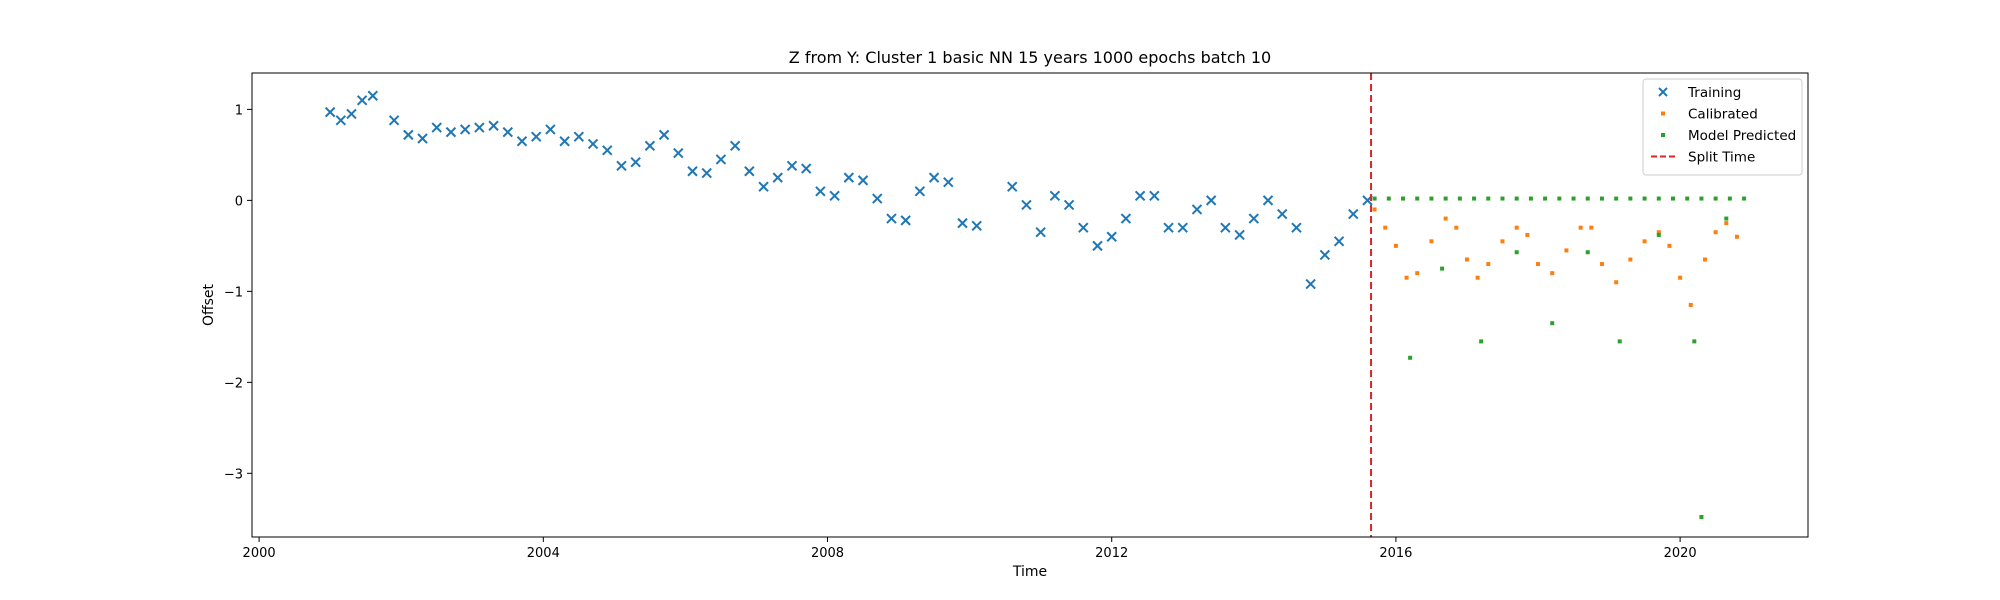 Image resolution: width=2000 pixels, height=600 pixels. Describe the element at coordinates (259, 553) in the screenshot. I see `x-tick-label: 2000` at that location.